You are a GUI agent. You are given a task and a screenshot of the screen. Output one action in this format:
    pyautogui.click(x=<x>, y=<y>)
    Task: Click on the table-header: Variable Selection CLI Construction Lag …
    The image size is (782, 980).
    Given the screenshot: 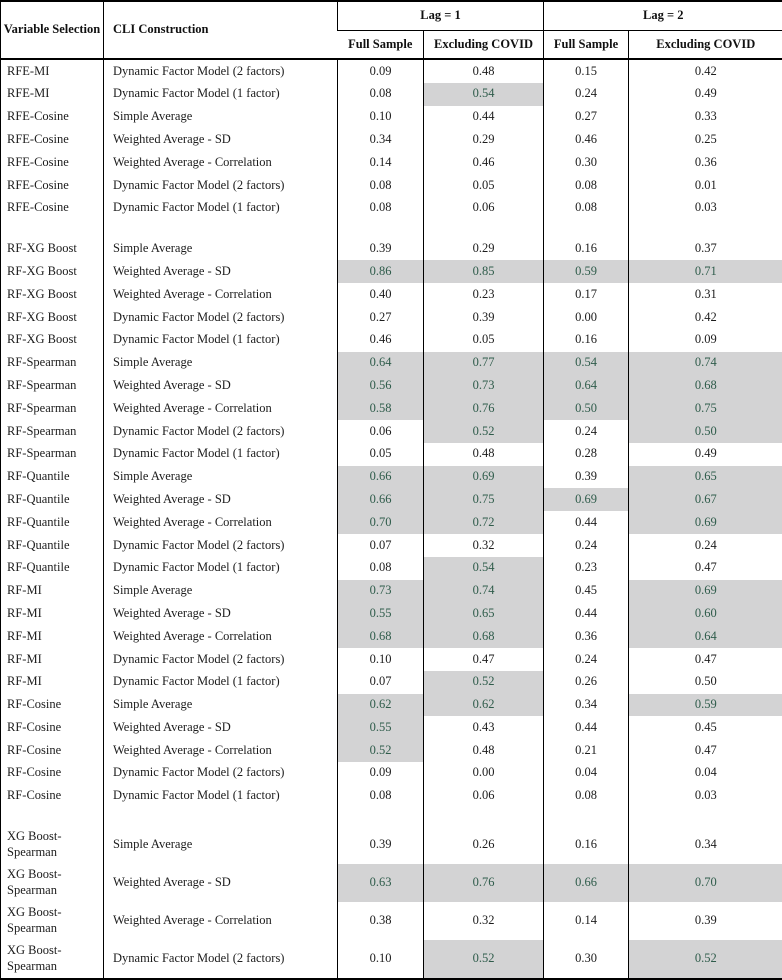 What is the action you would take?
    pyautogui.click(x=391, y=30)
    